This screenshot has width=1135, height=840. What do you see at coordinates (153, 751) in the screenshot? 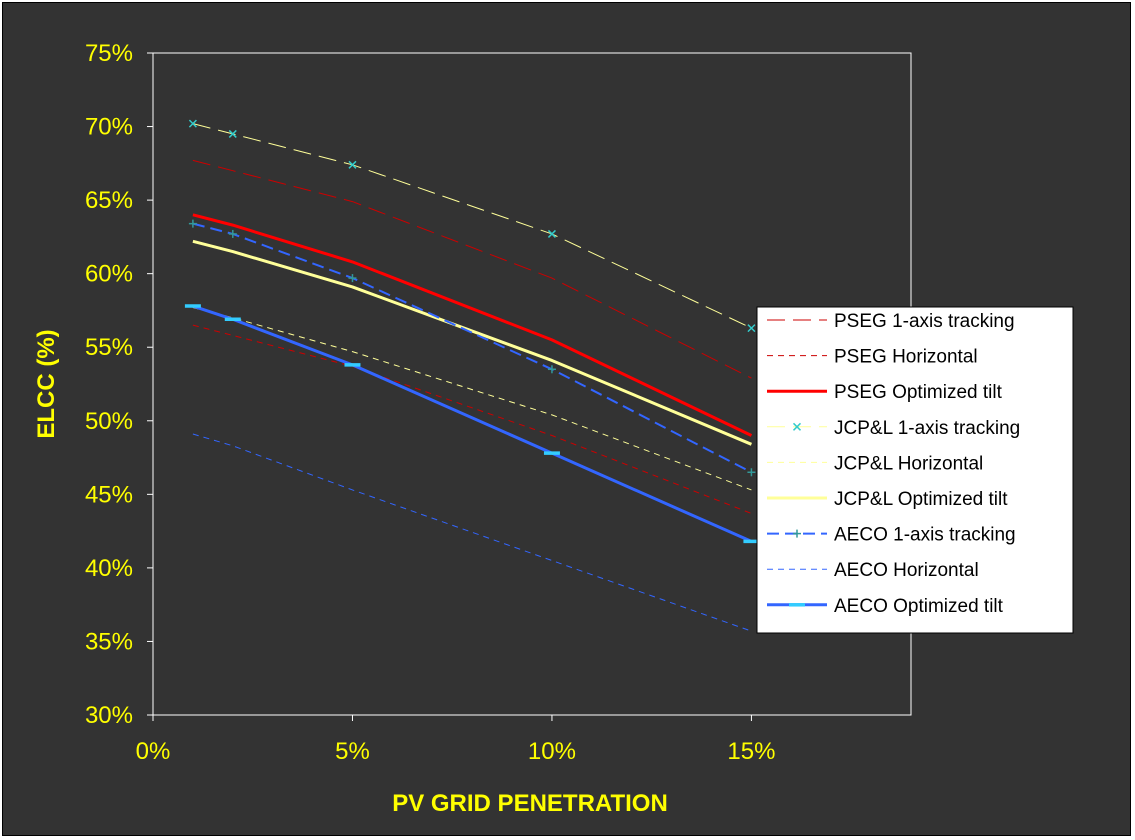
I see `x-tick-label: 0%` at bounding box center [153, 751].